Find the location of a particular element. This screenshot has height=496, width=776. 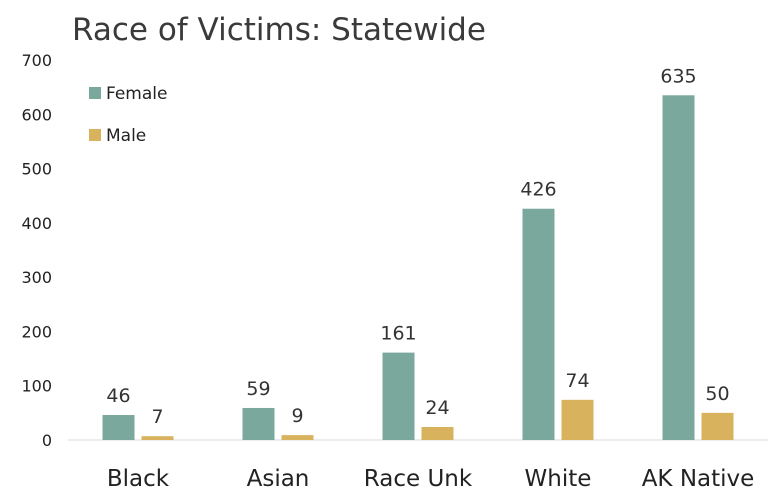

legend-swatch-male is located at coordinates (95, 135).